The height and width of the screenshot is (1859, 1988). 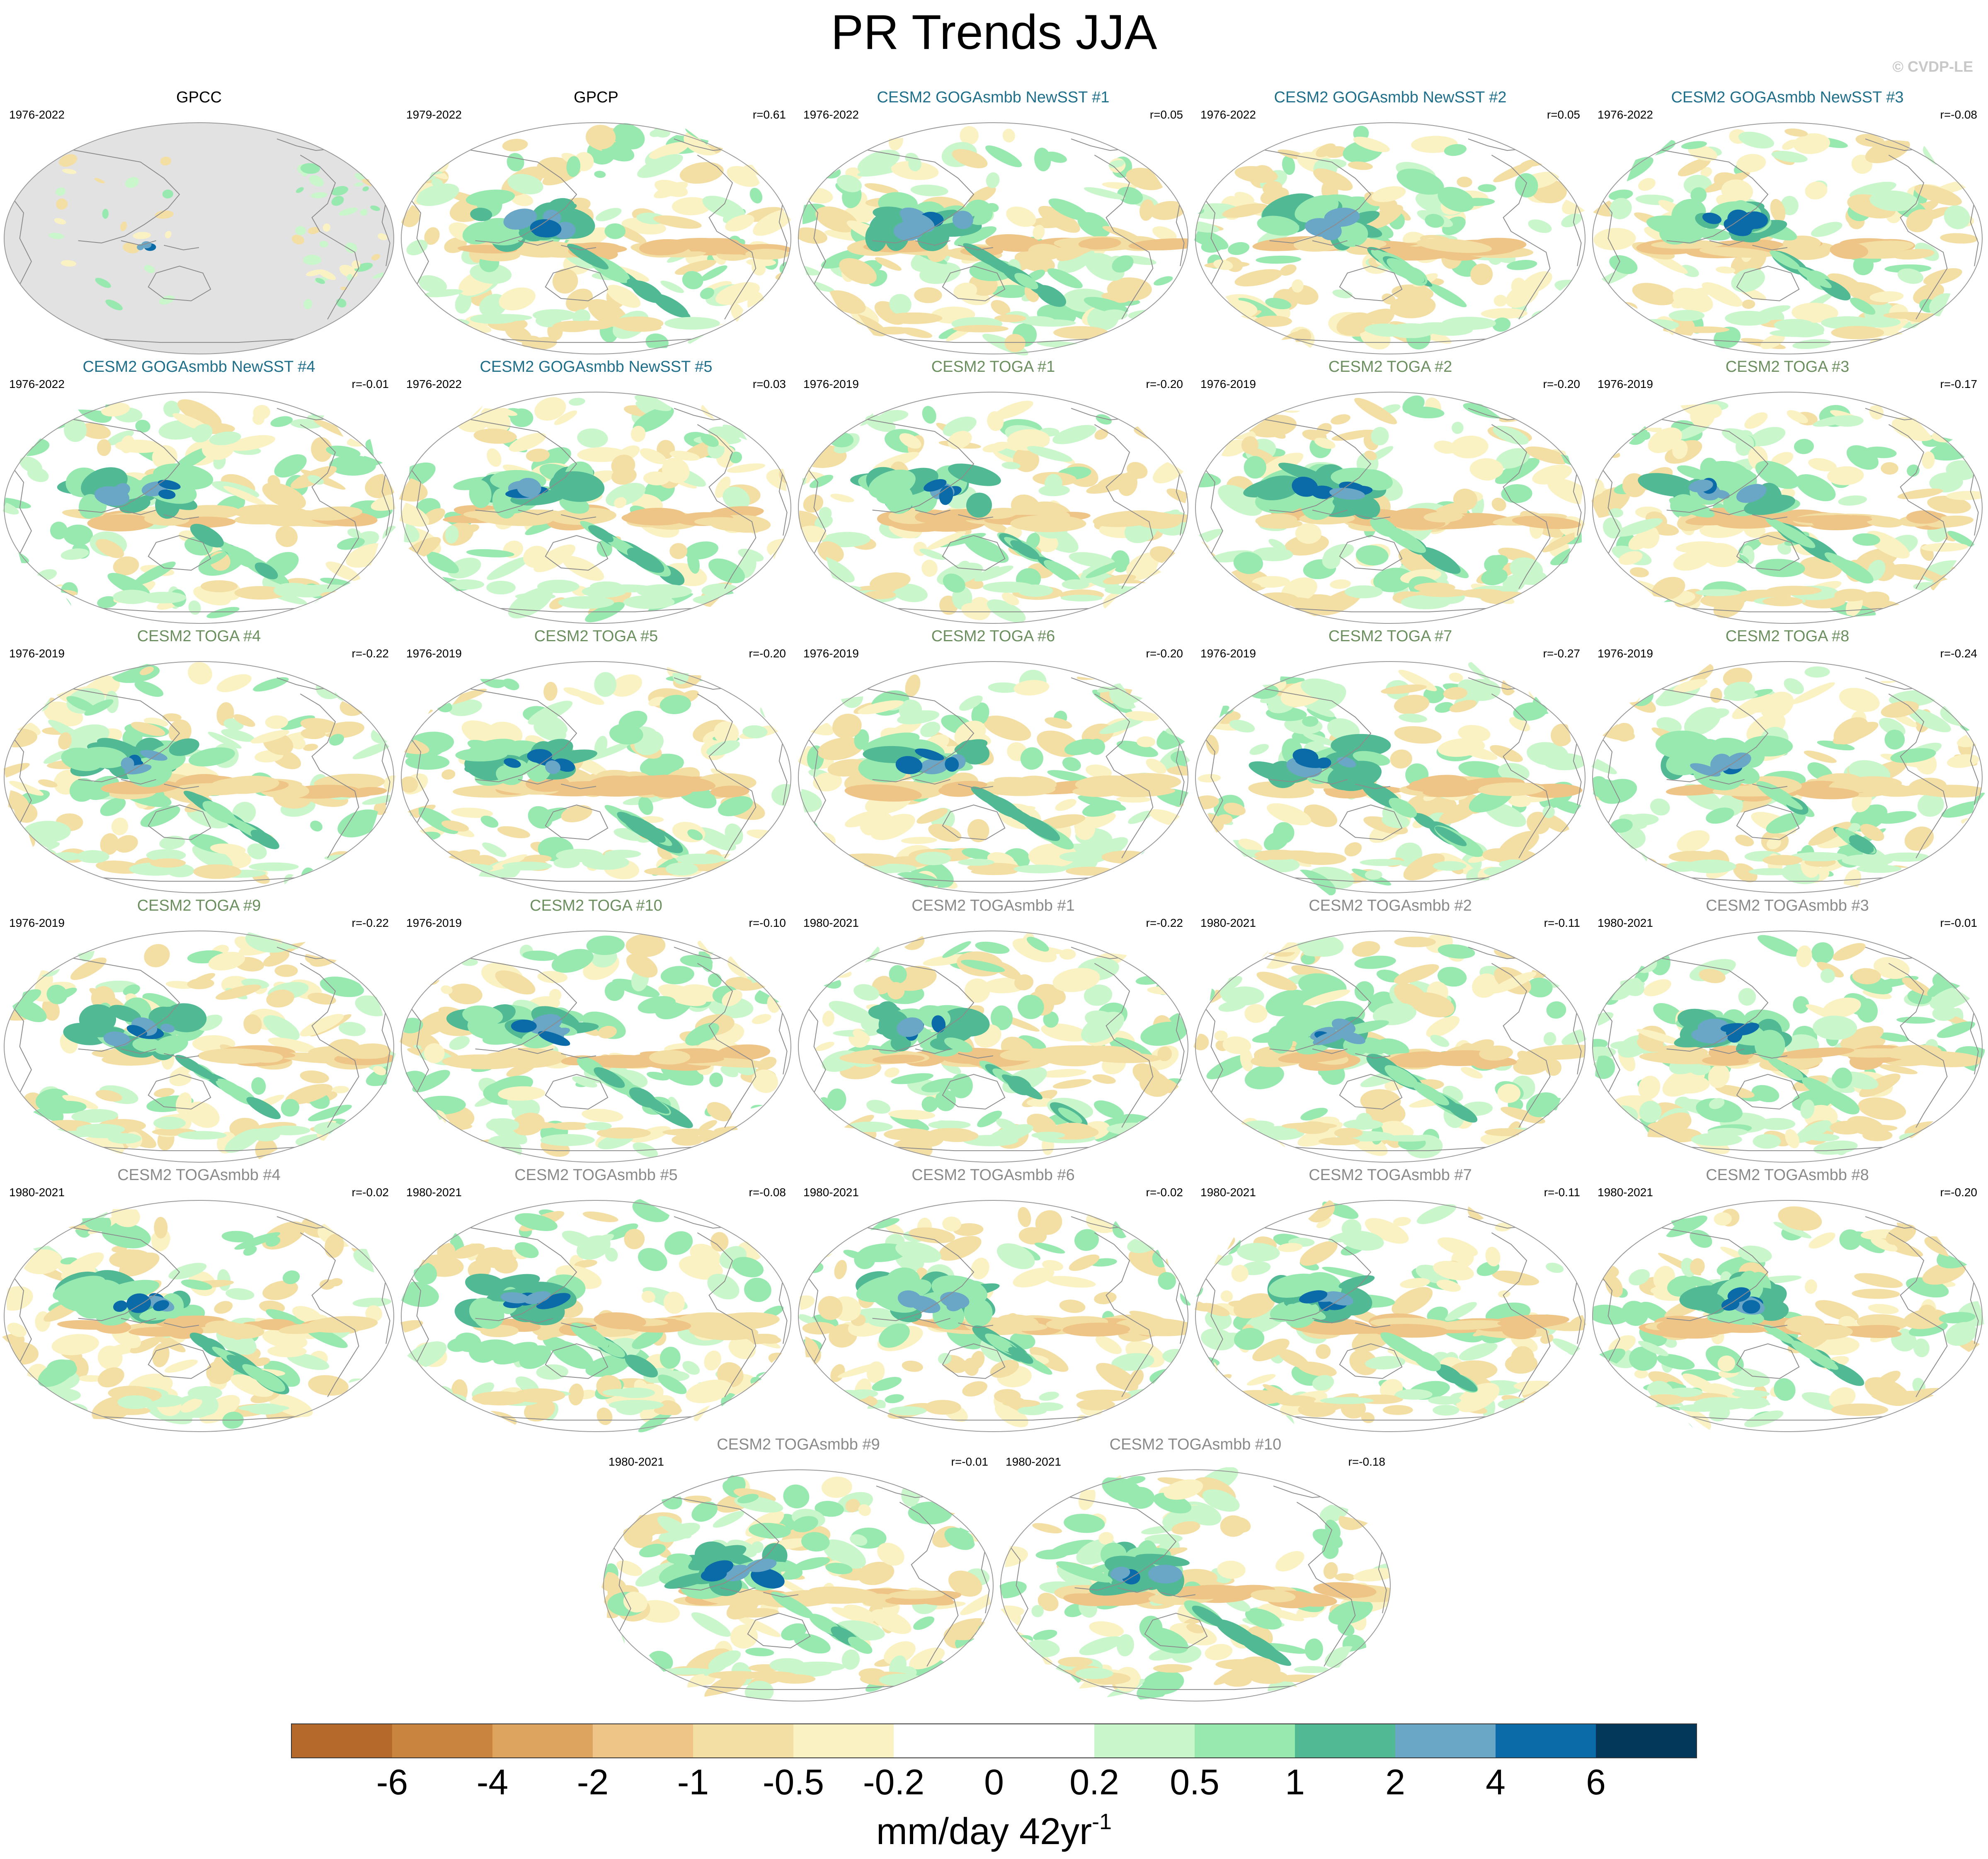 What do you see at coordinates (596, 636) in the screenshot?
I see `panel-title: CESM2 TOGA #5` at bounding box center [596, 636].